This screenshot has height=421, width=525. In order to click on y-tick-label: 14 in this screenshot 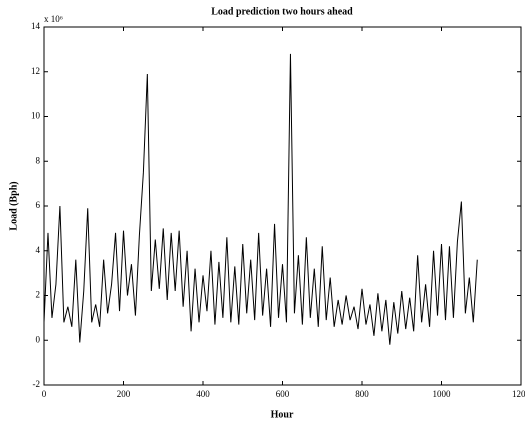, I will do `click(36, 26)`.